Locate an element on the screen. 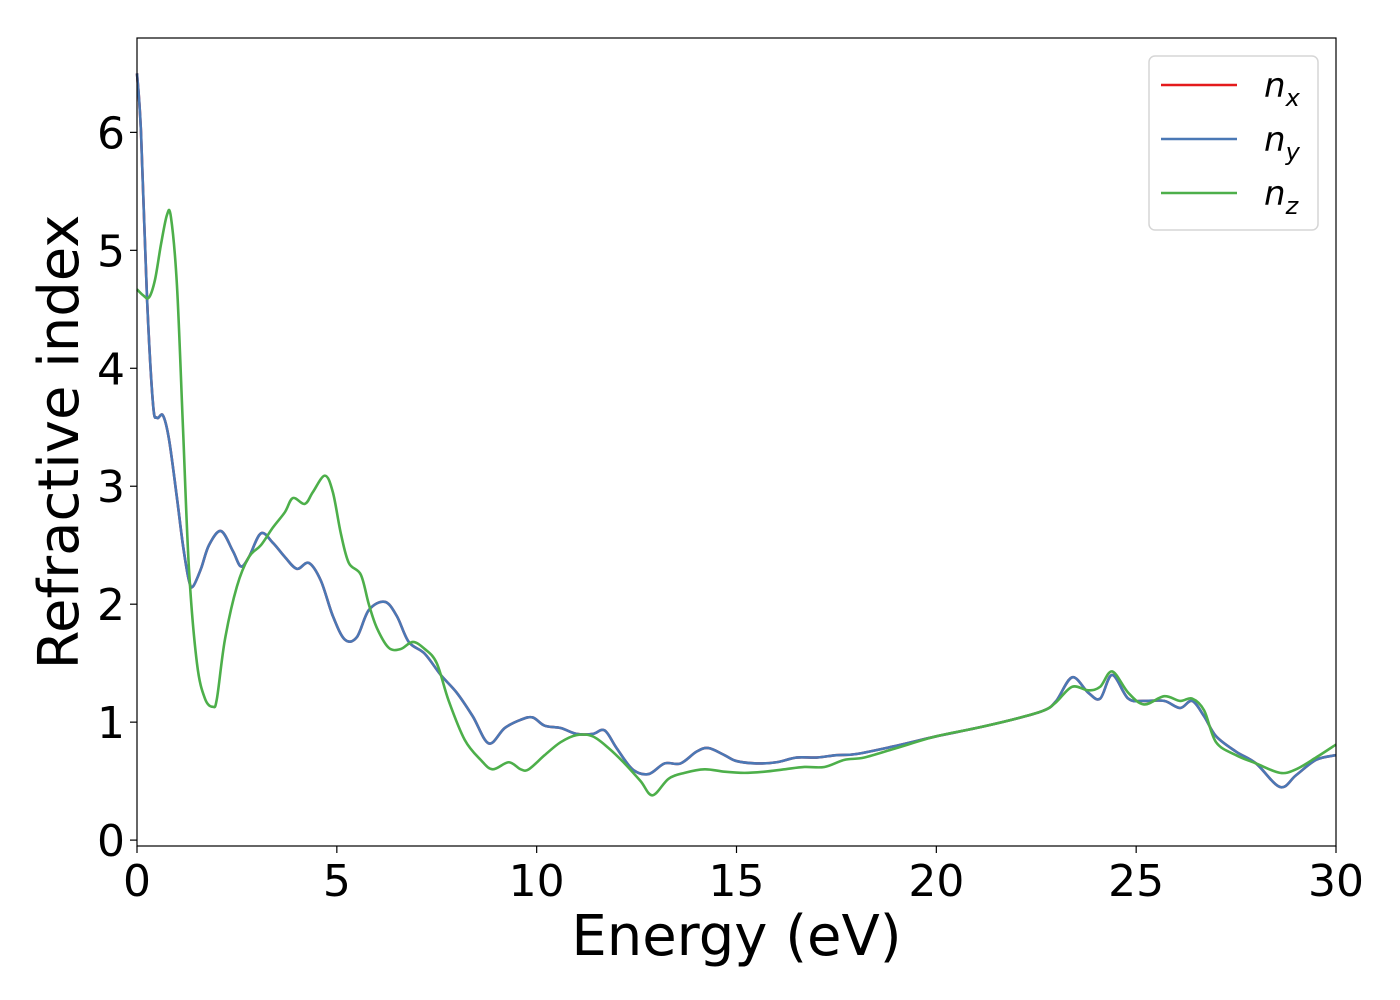 This screenshot has width=1400, height=1000. legend-box is located at coordinates (1233, 143).